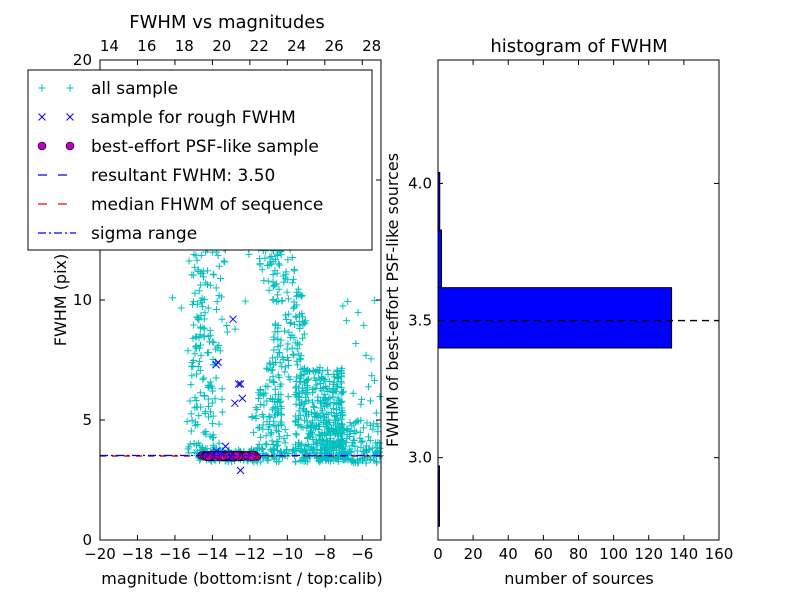 This screenshot has width=800, height=600. I want to click on y-tick-label: 10, so click(82, 300).